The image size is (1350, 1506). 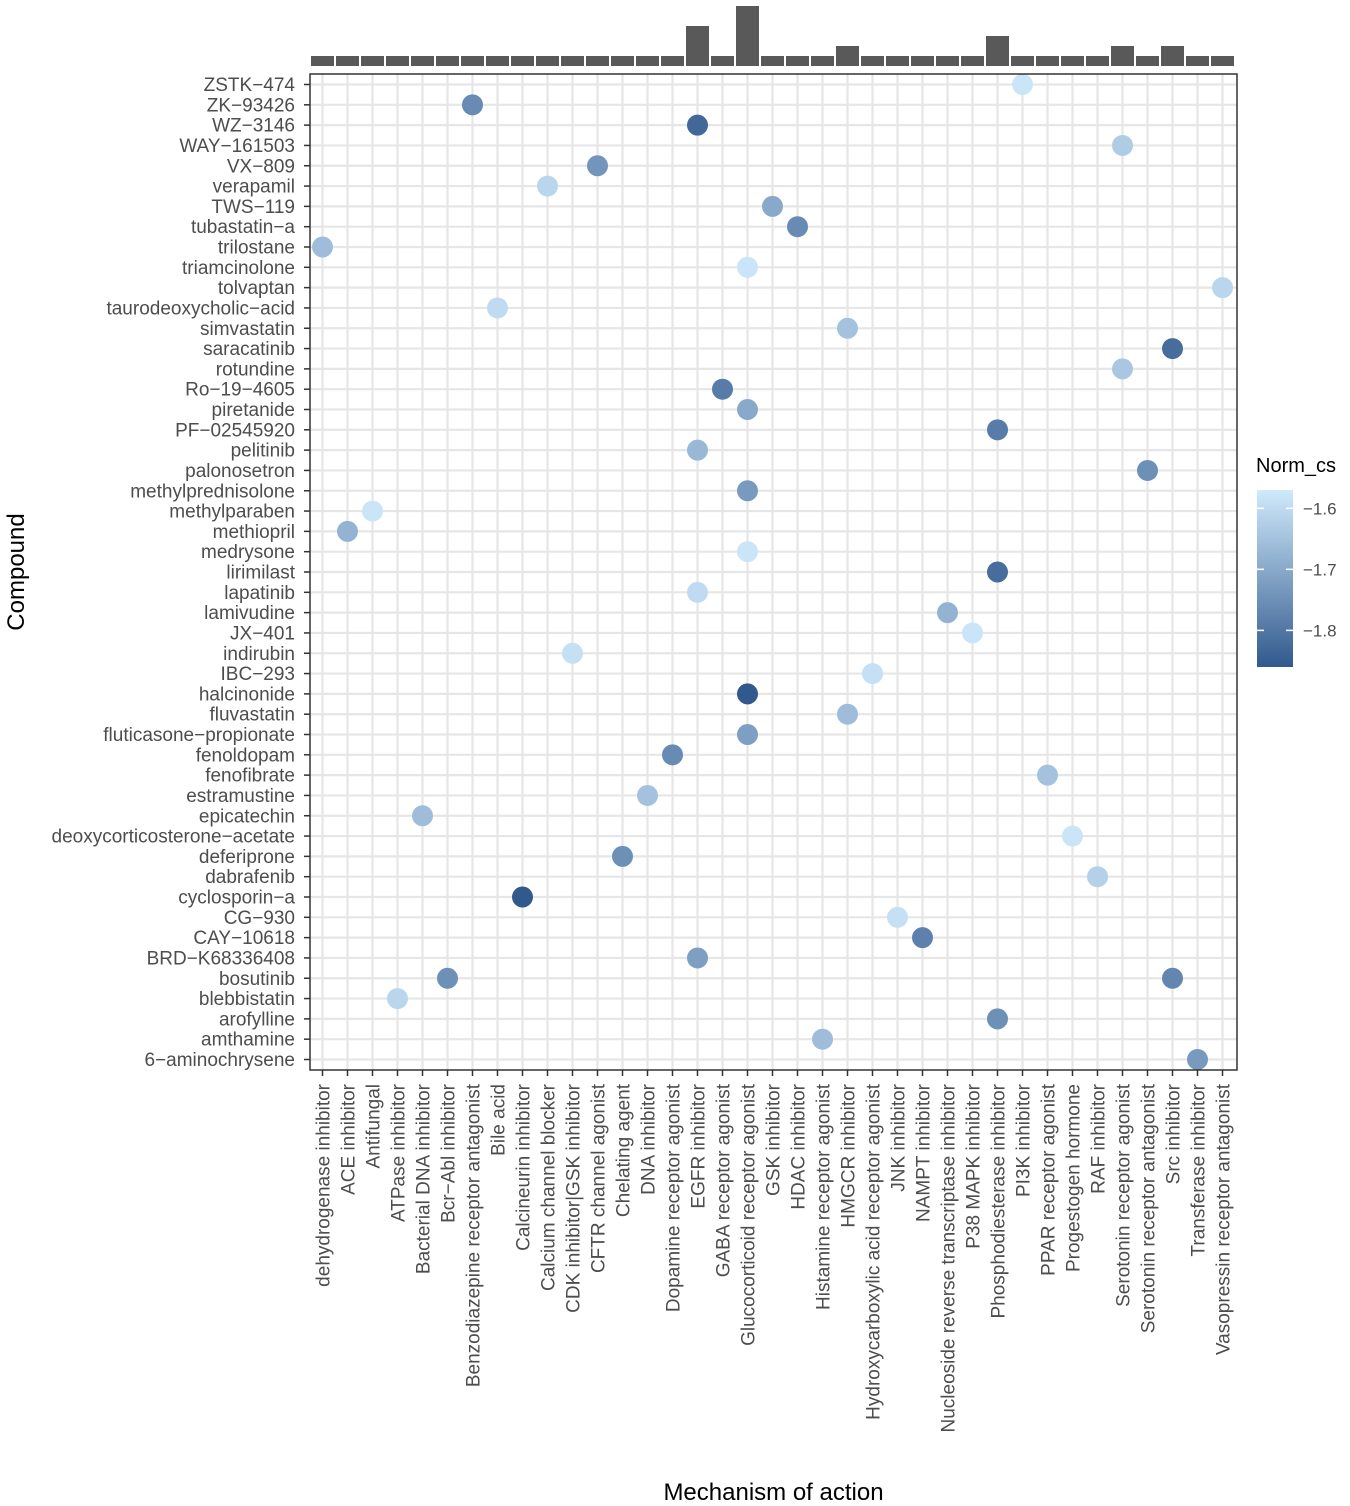 I want to click on y-tick-label: lapatinib, so click(x=259, y=593).